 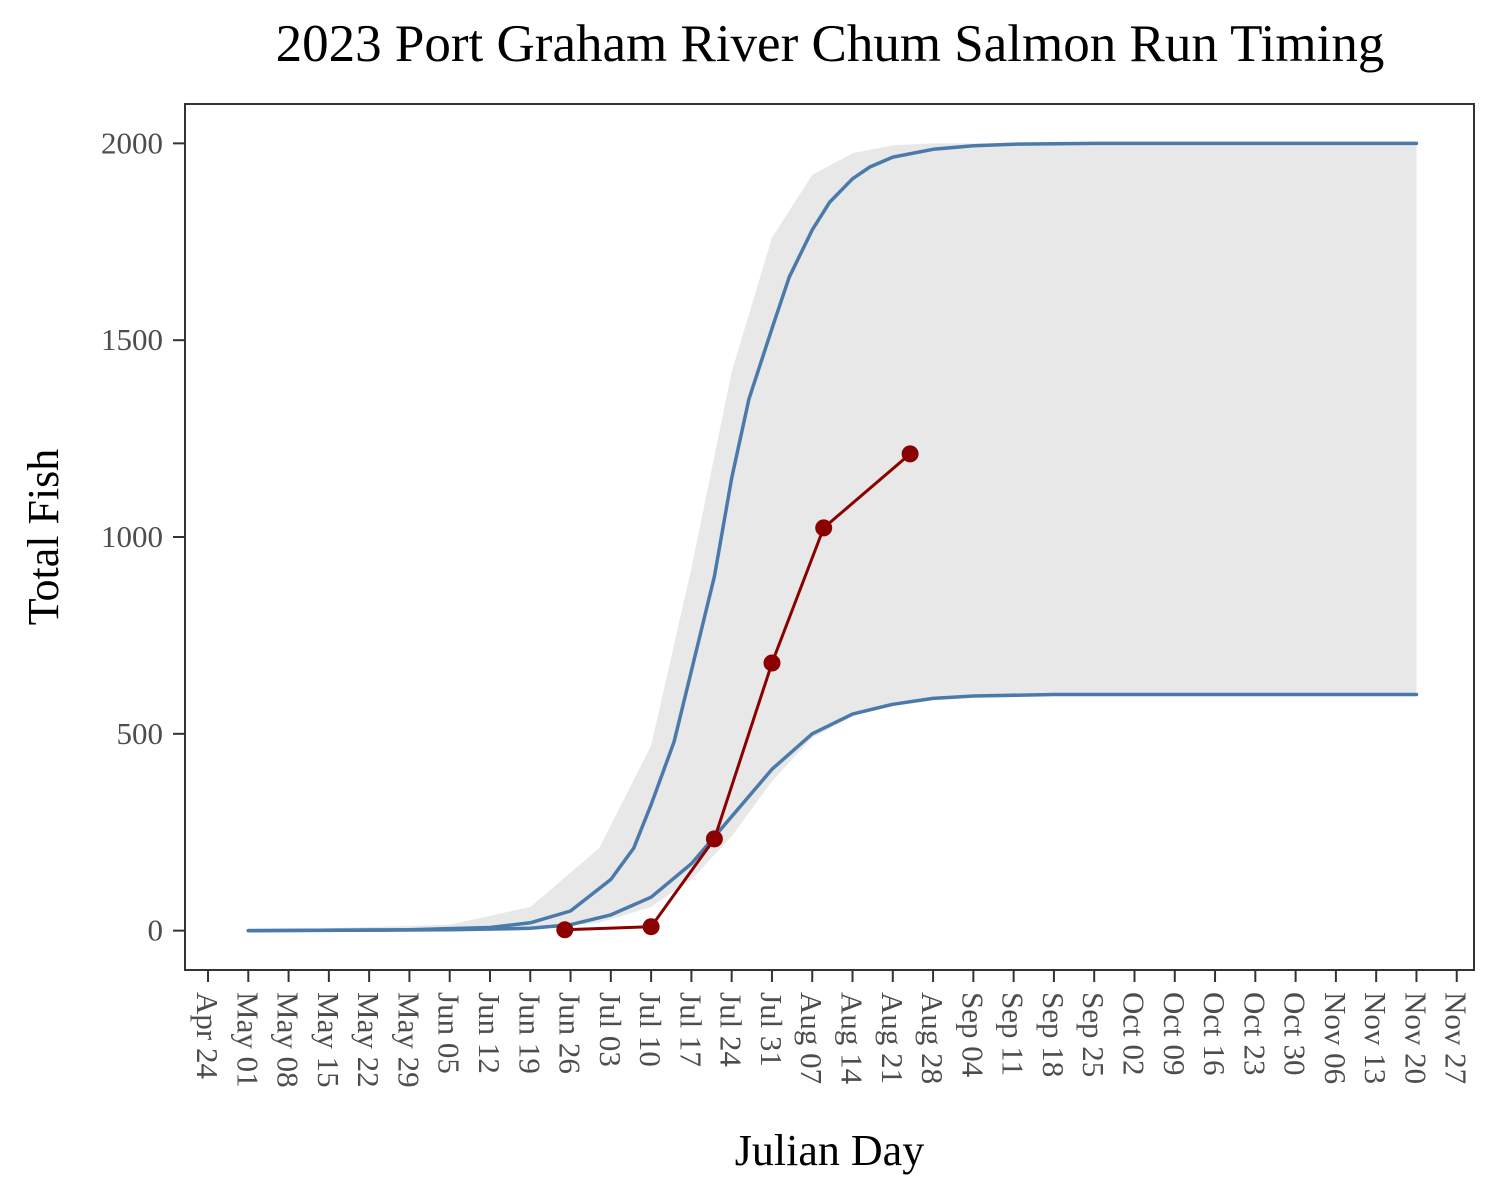 I want to click on x-tick-label: Jun 19, so click(x=529, y=1033).